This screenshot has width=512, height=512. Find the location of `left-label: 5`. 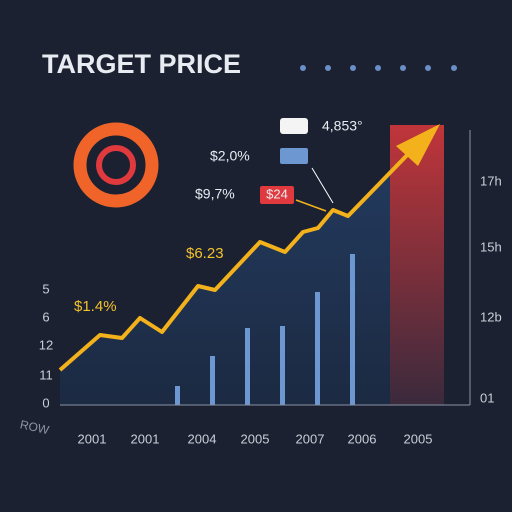

left-label: 5 is located at coordinates (45, 288).